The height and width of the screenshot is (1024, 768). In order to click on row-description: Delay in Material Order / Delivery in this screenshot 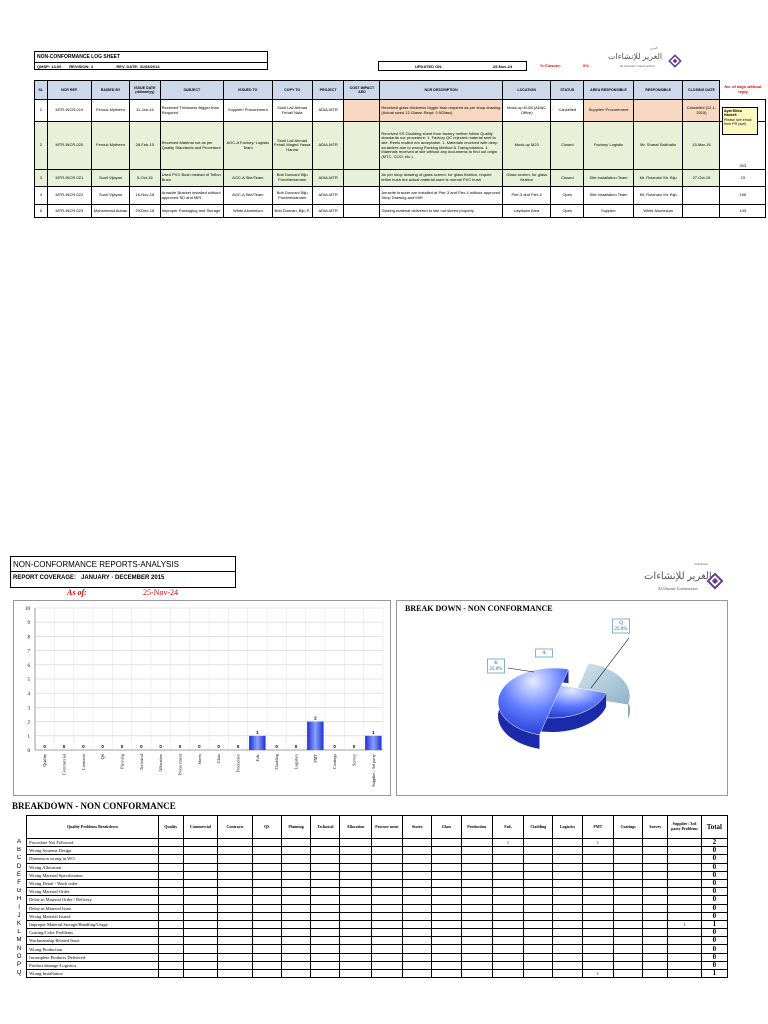, I will do `click(92, 900)`.